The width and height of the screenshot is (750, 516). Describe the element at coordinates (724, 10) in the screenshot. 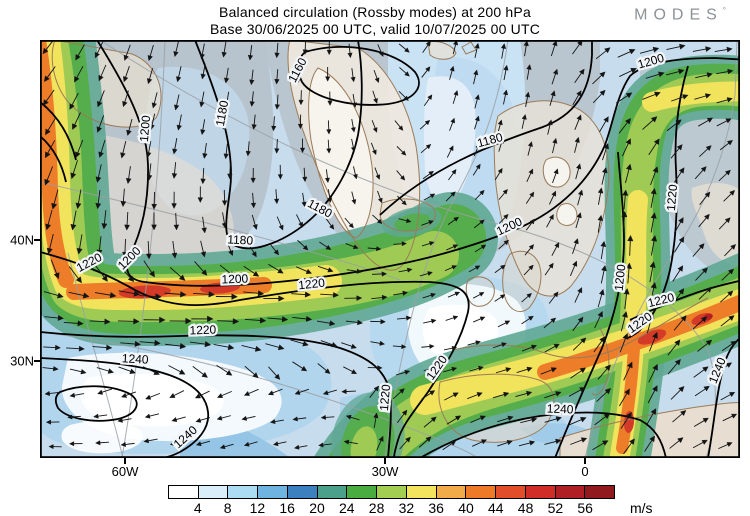

I see `logo-degree-mark: °` at that location.